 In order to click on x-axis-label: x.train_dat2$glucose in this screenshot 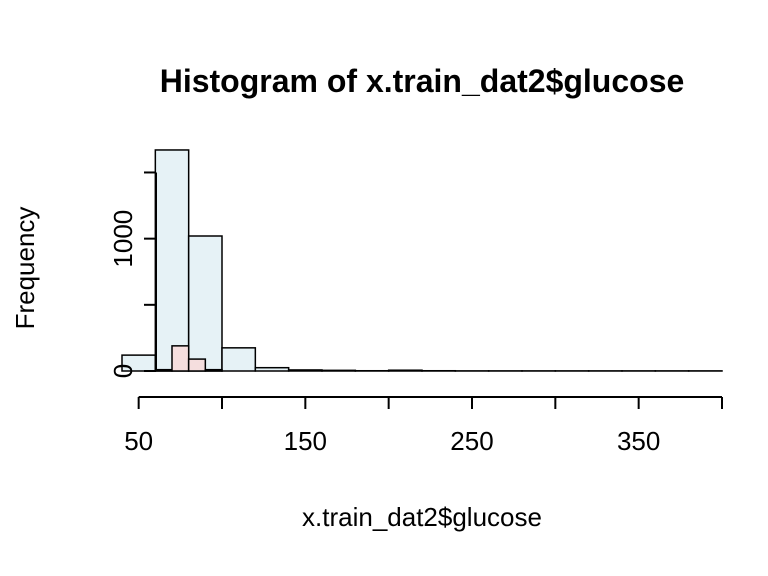, I will do `click(422, 517)`.